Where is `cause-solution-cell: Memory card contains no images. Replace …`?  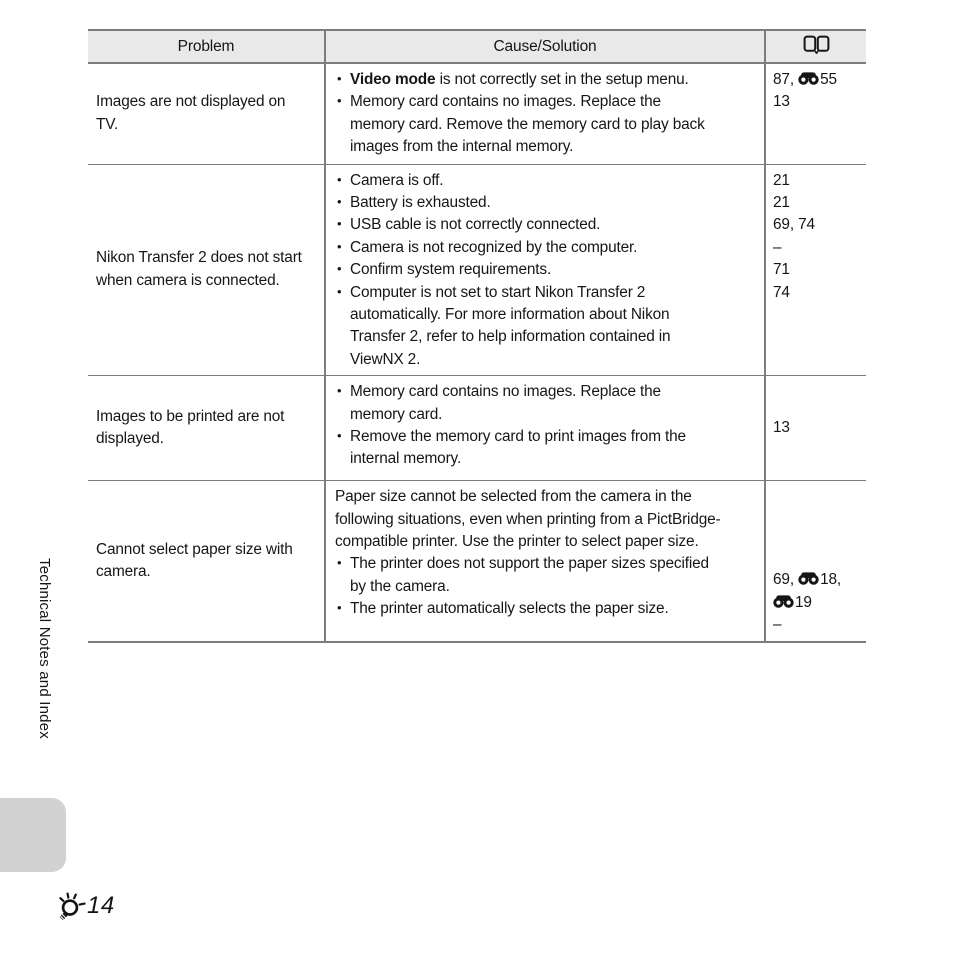 cause-solution-cell: Memory card contains no images. Replace … is located at coordinates (544, 428).